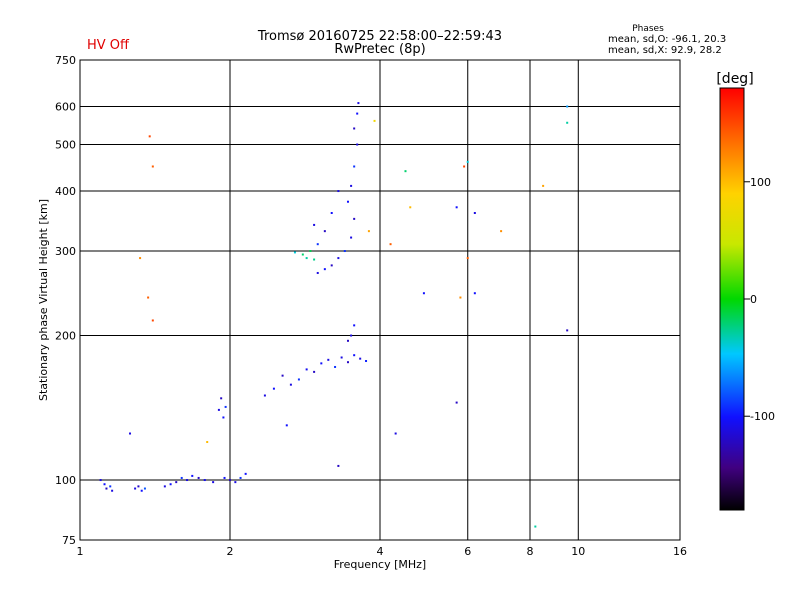 Image resolution: width=800 pixels, height=604 pixels. I want to click on y-tick-label: 750, so click(65, 60).